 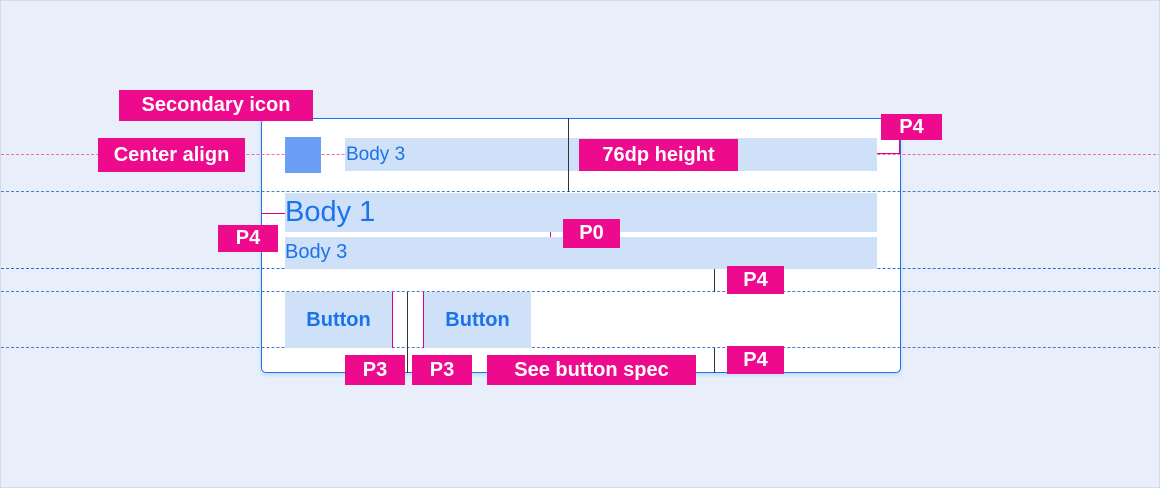 I want to click on label-button-spec: See button spec, so click(x=591, y=370).